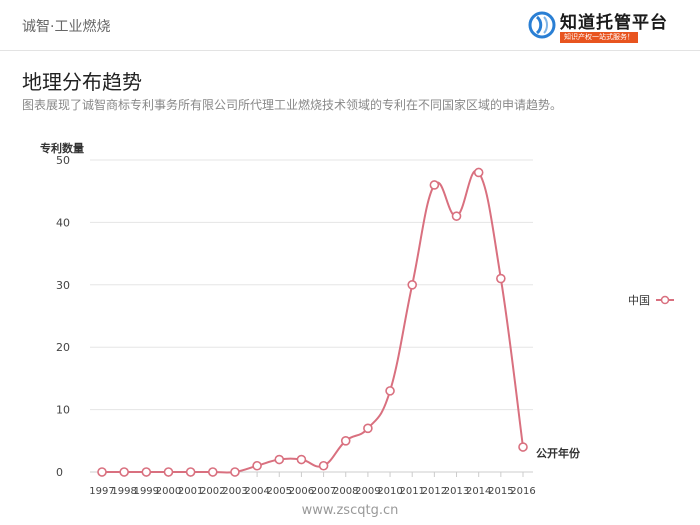 This screenshot has width=700, height=525. Describe the element at coordinates (350, 510) in the screenshot. I see `watermark: www.zscqtg.cn` at that location.